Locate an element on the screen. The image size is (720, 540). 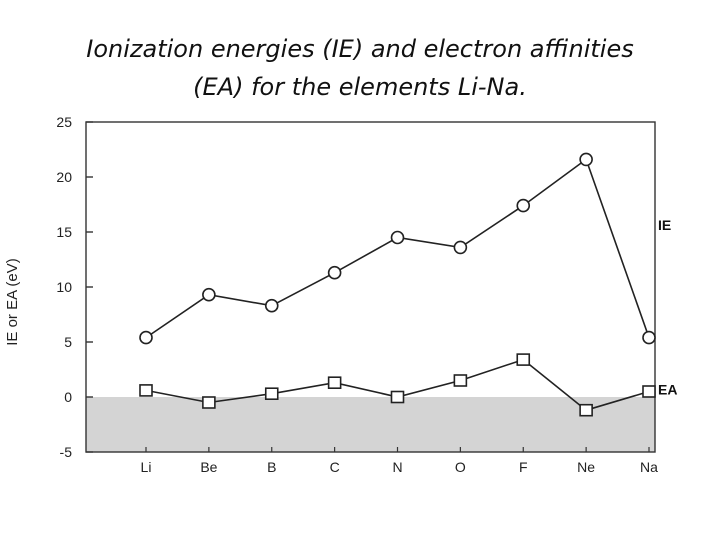
ie-point-be is located at coordinates (209, 294).